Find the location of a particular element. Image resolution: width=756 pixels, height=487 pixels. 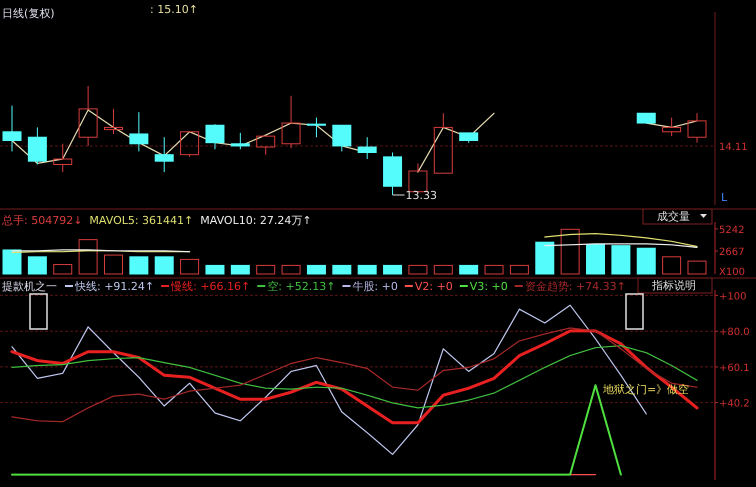

y-tick-label: +100 is located at coordinates (732, 296).